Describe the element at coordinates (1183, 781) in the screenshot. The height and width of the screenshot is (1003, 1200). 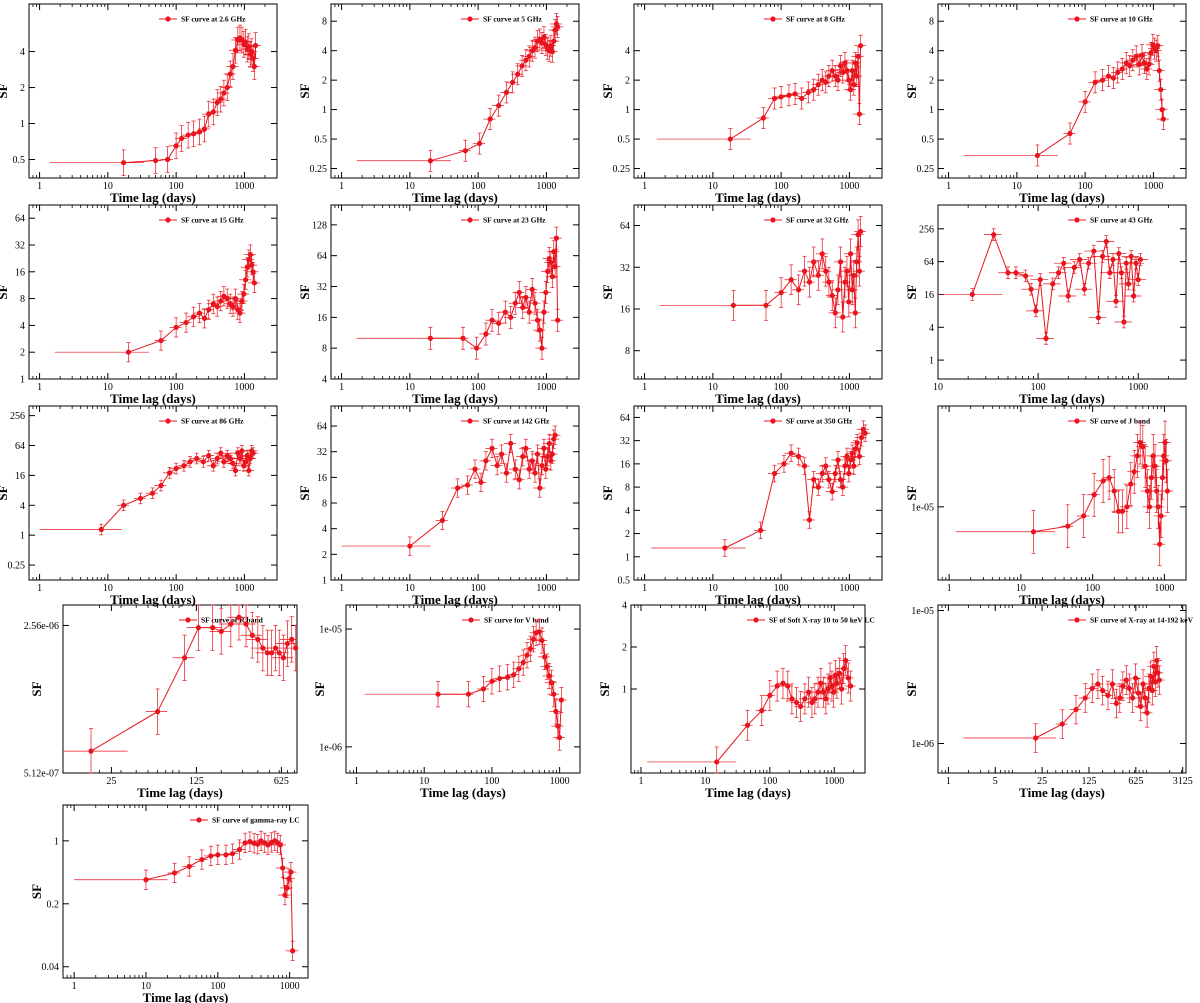
I see `x-tick-label: 3125` at that location.